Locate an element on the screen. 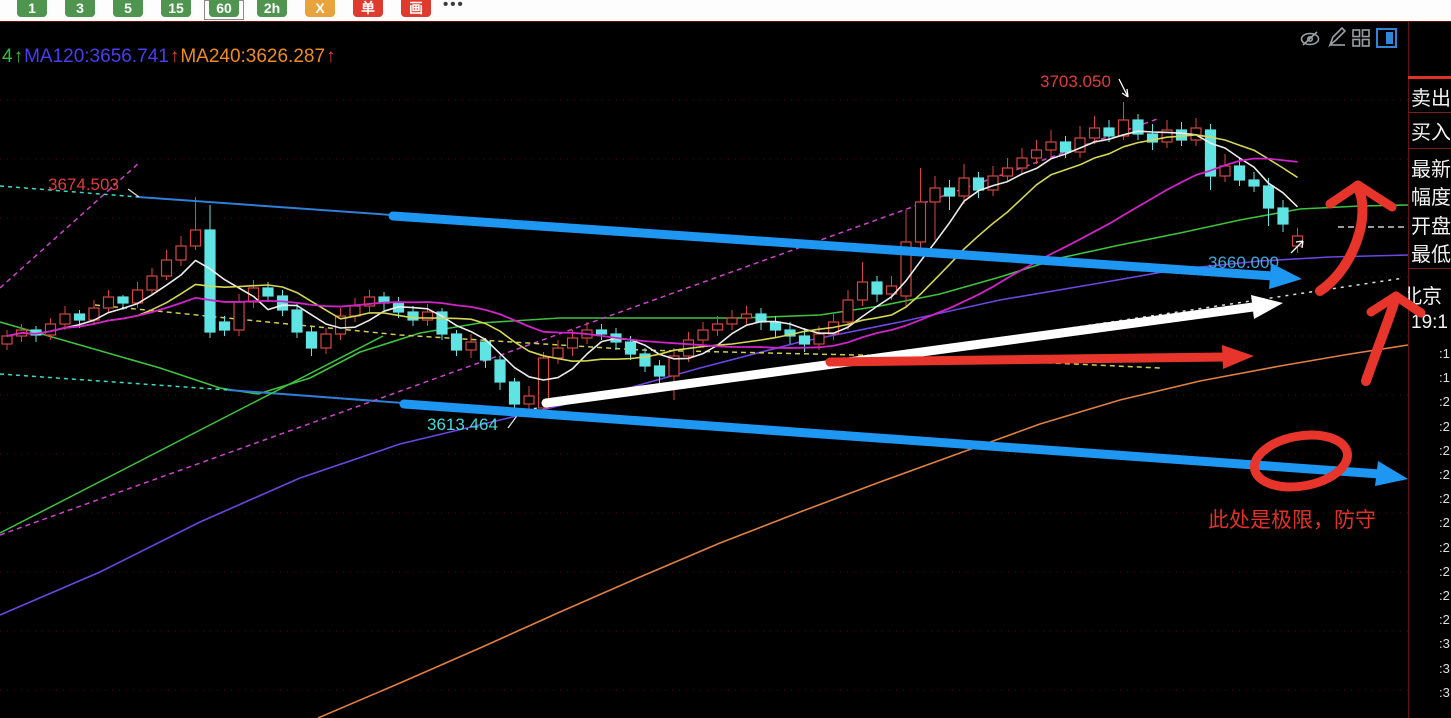  sidebar-top-red-line is located at coordinates (1429, 77).